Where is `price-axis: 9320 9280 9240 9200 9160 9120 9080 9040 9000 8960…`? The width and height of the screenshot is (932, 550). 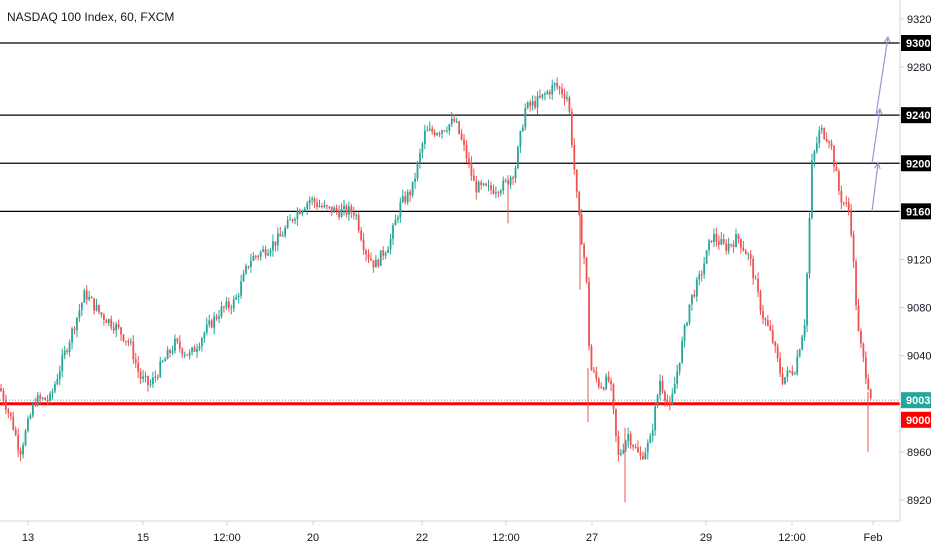 price-axis: 9320 9280 9240 9200 9160 9120 9080 9040 9000 8960… is located at coordinates (915, 260).